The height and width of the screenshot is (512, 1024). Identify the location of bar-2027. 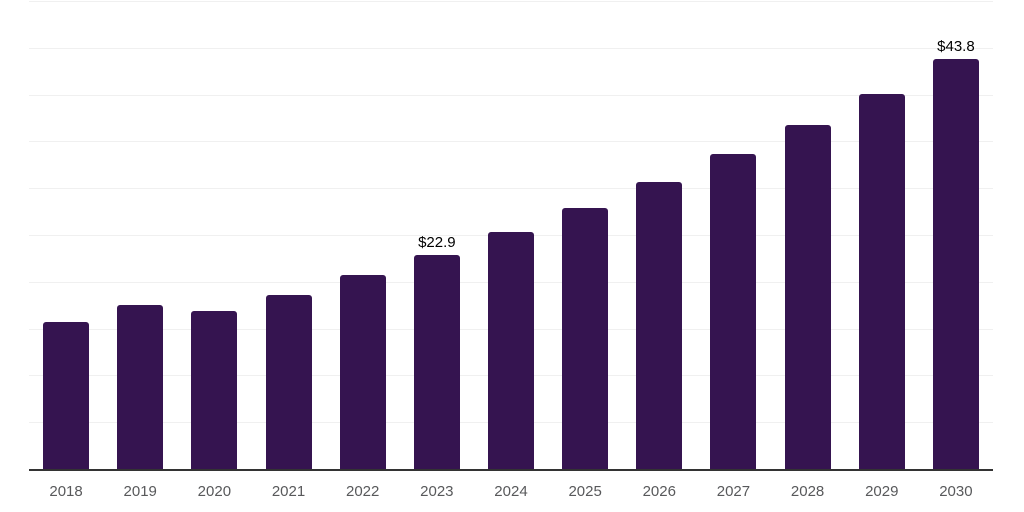
(733, 311).